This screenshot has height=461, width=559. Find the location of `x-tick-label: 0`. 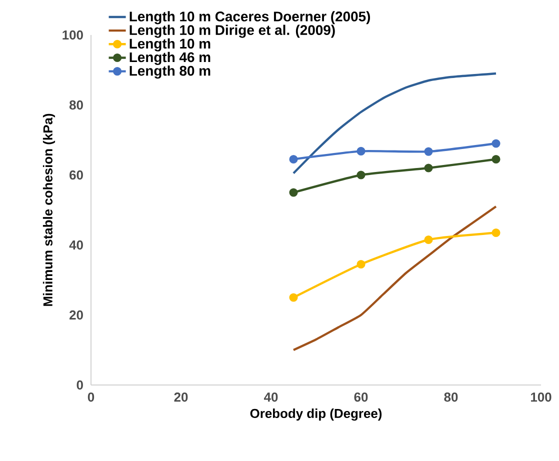

x-tick-label: 0 is located at coordinates (91, 397).